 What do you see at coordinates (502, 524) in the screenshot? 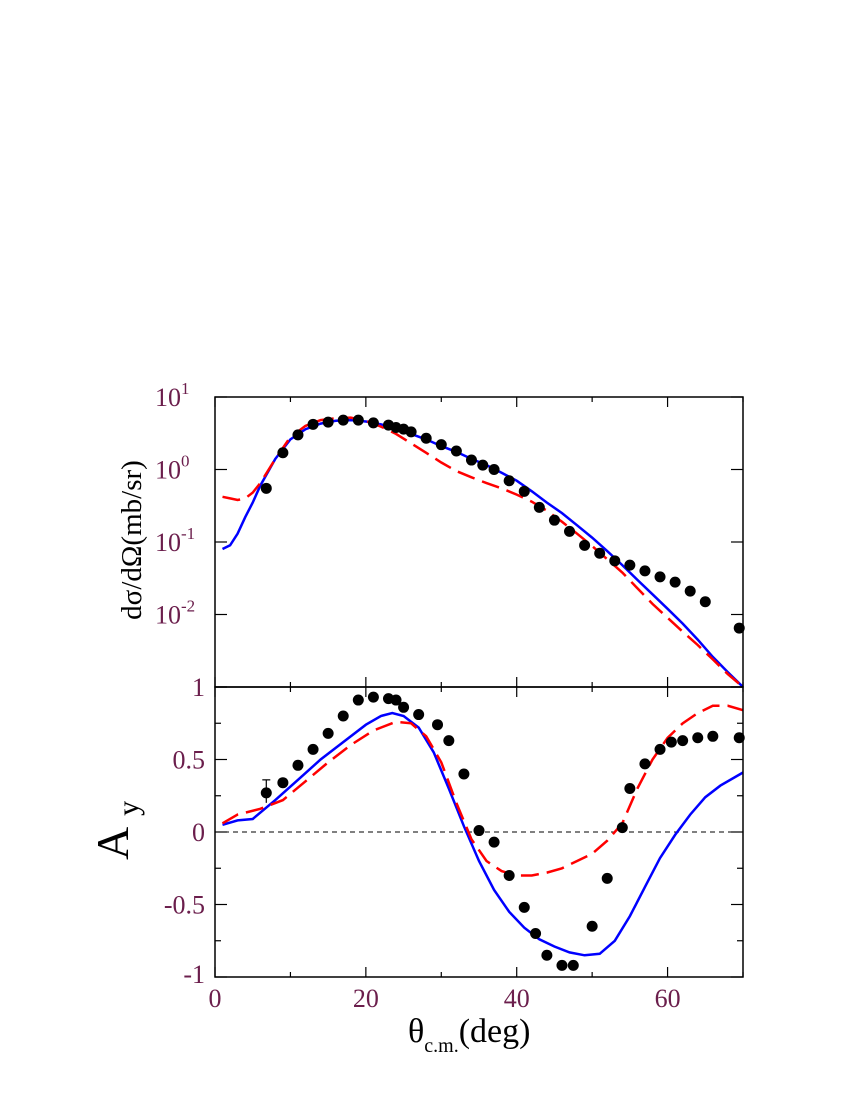
I see `top-points` at bounding box center [502, 524].